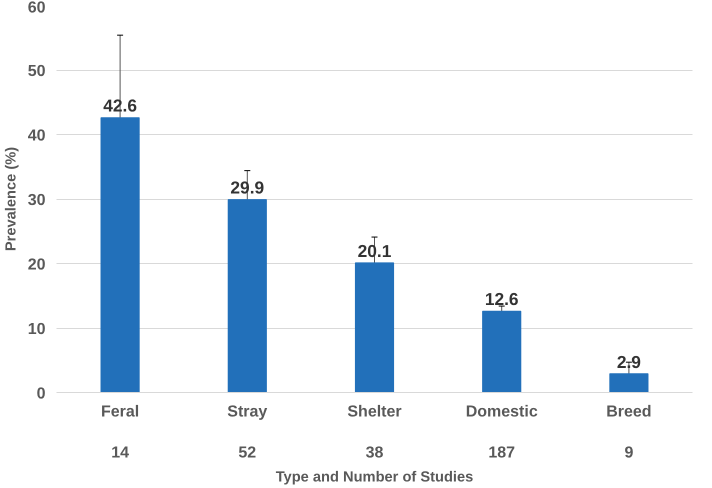 The width and height of the screenshot is (712, 488). I want to click on y-axis-title: Prevalence (%), so click(12, 199).